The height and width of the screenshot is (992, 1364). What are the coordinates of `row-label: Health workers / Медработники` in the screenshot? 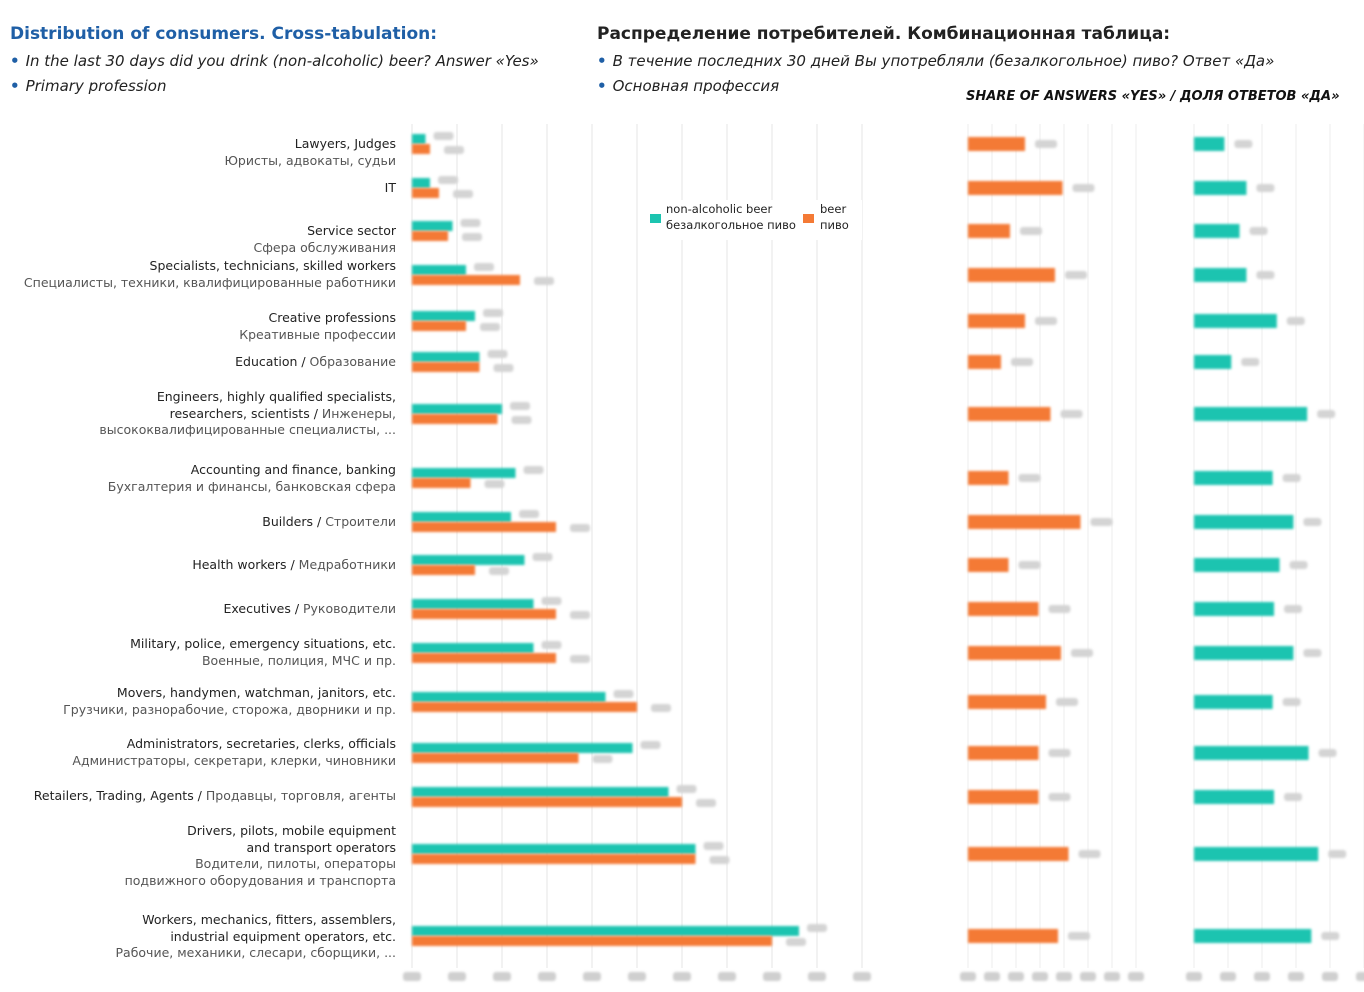 It's located at (294, 564).